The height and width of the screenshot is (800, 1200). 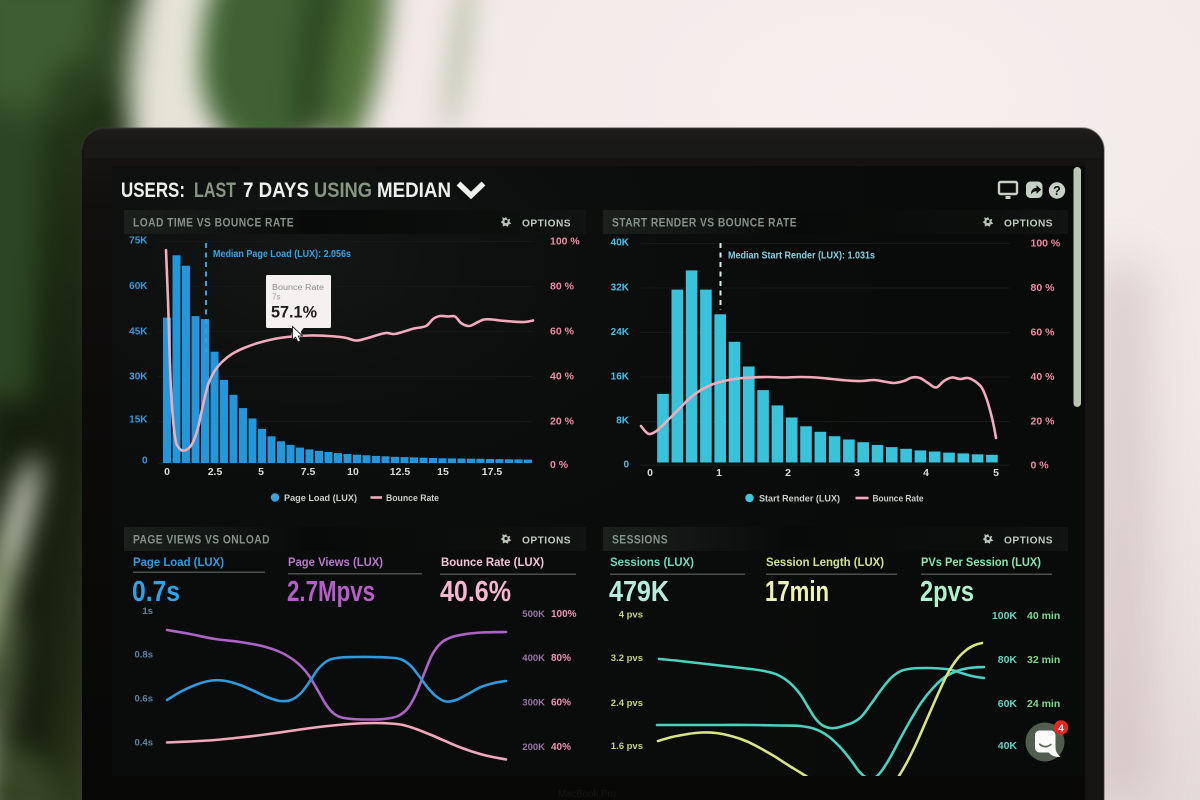 I want to click on svg-text: MacBook Pro, so click(x=587, y=794).